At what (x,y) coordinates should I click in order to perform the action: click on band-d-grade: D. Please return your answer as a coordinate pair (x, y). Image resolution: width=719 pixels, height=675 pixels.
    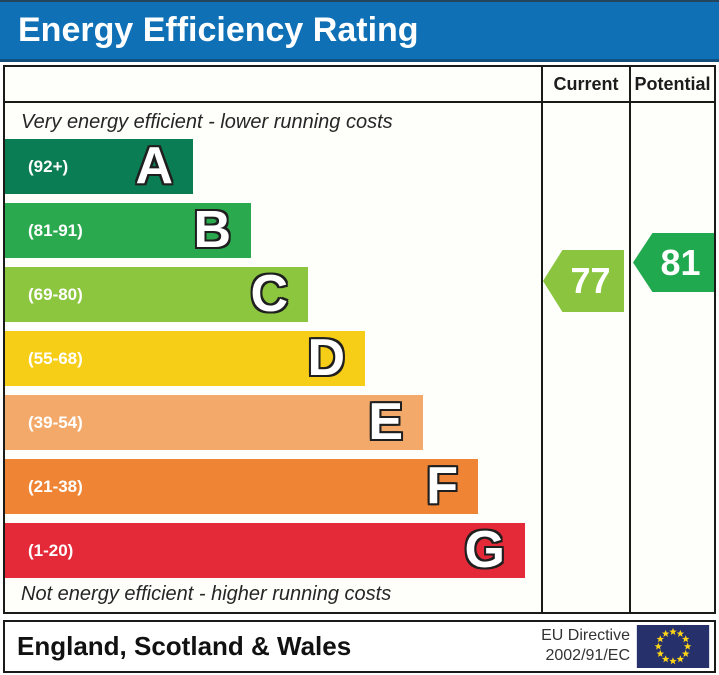
    Looking at the image, I should click on (326, 358).